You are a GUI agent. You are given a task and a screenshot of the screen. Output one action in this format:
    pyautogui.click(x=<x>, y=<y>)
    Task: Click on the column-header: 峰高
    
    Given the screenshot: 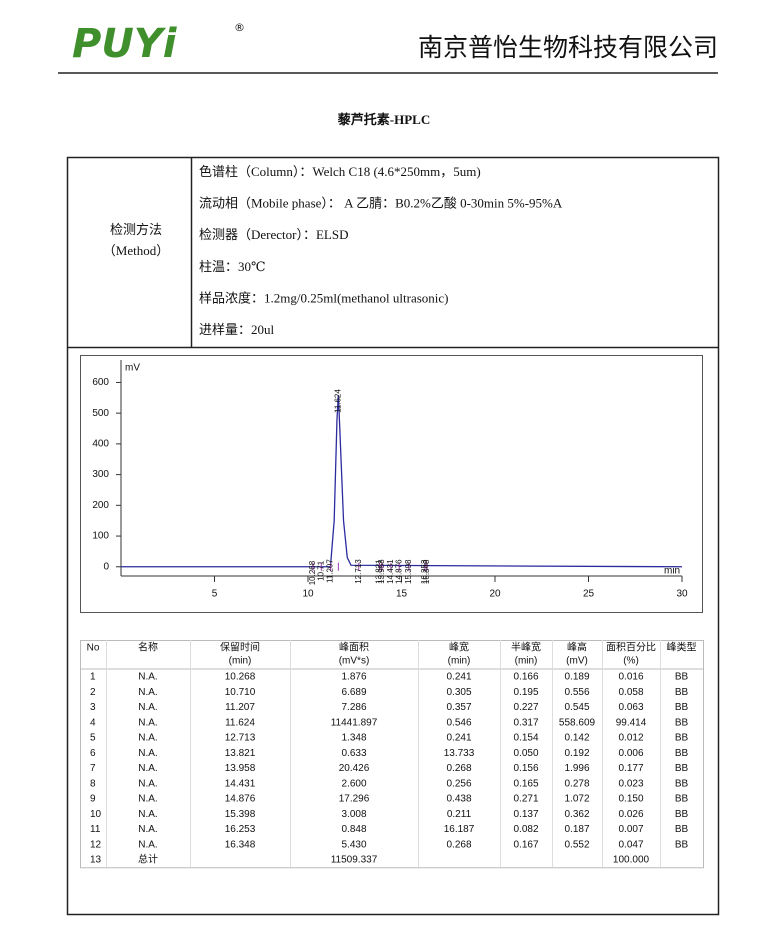 What is the action you would take?
    pyautogui.click(x=577, y=647)
    